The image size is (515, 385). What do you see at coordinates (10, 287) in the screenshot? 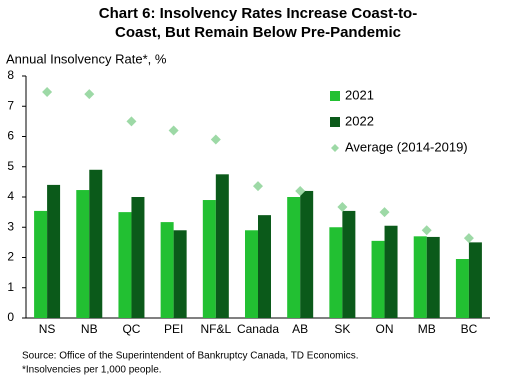
I see `y-tick-label: 1` at bounding box center [10, 287].